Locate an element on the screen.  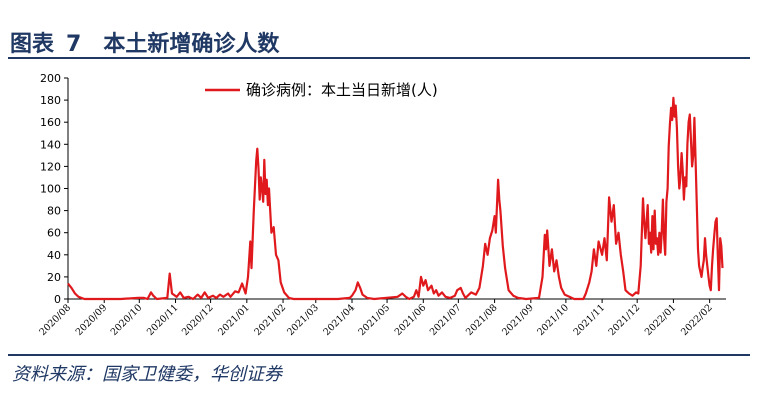
figure-title-text: 本土新增确诊人数 is located at coordinates (191, 44).